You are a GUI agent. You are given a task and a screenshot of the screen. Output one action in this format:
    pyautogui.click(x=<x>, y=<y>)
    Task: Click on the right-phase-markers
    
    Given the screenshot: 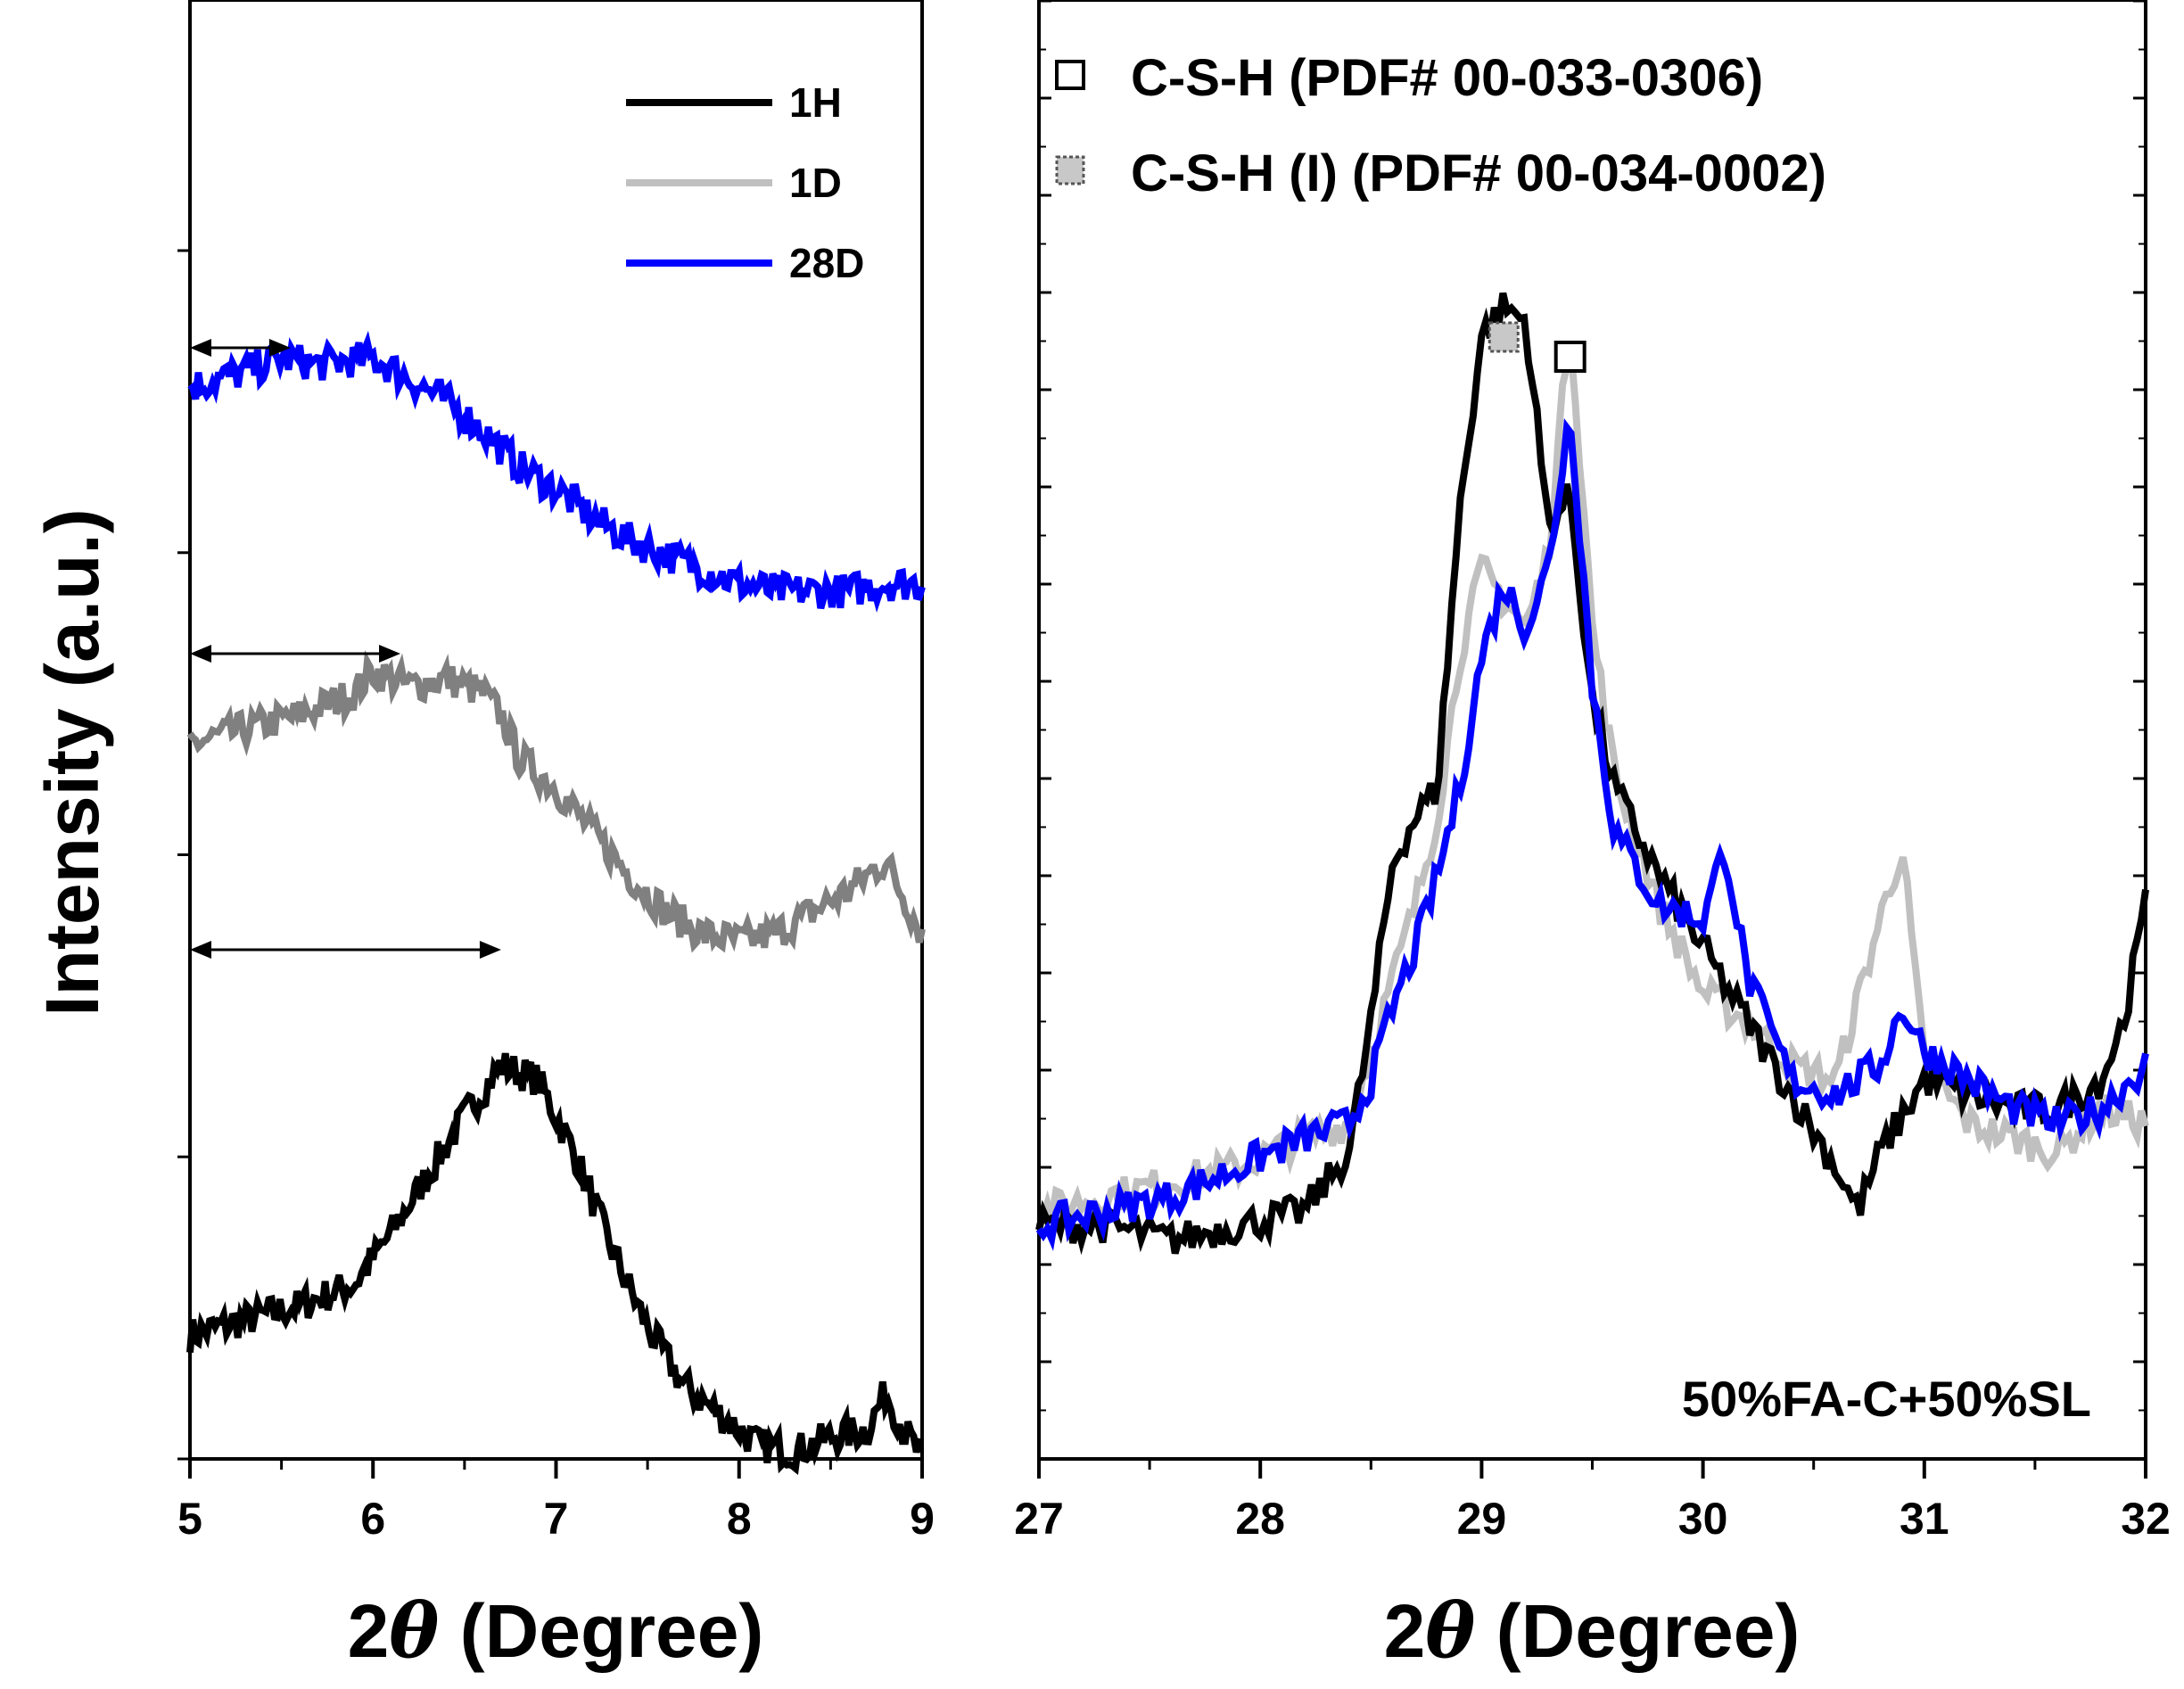 What is the action you would take?
    pyautogui.click(x=1537, y=347)
    